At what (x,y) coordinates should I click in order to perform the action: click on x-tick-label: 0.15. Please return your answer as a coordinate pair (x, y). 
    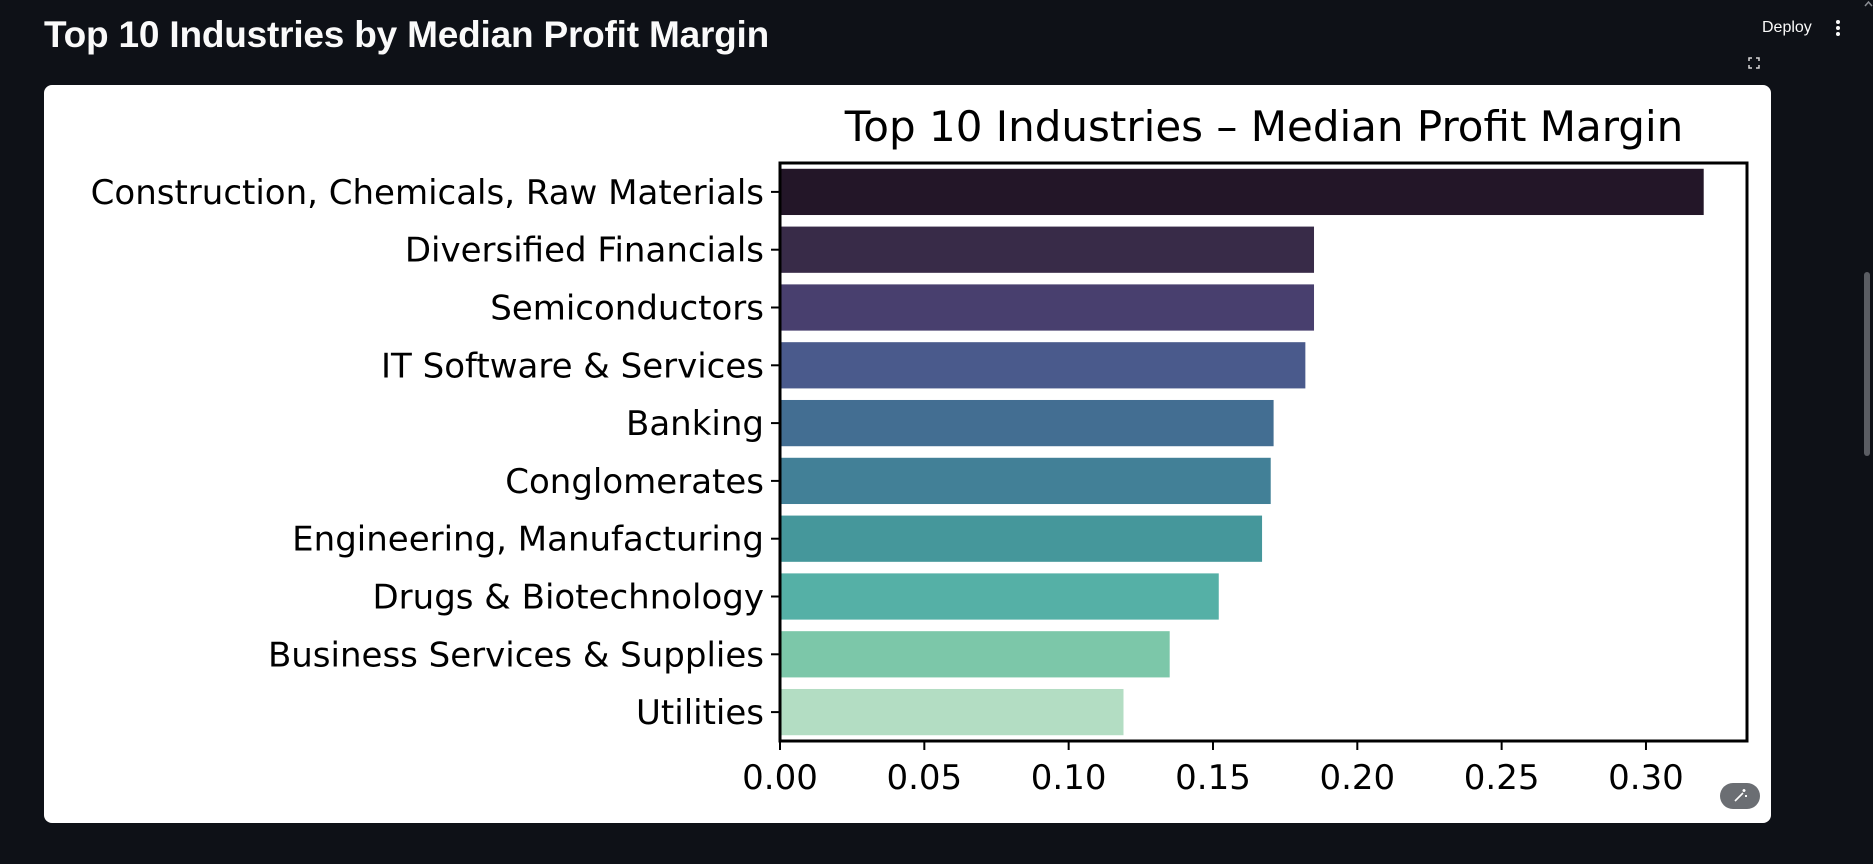
    Looking at the image, I should click on (1213, 778).